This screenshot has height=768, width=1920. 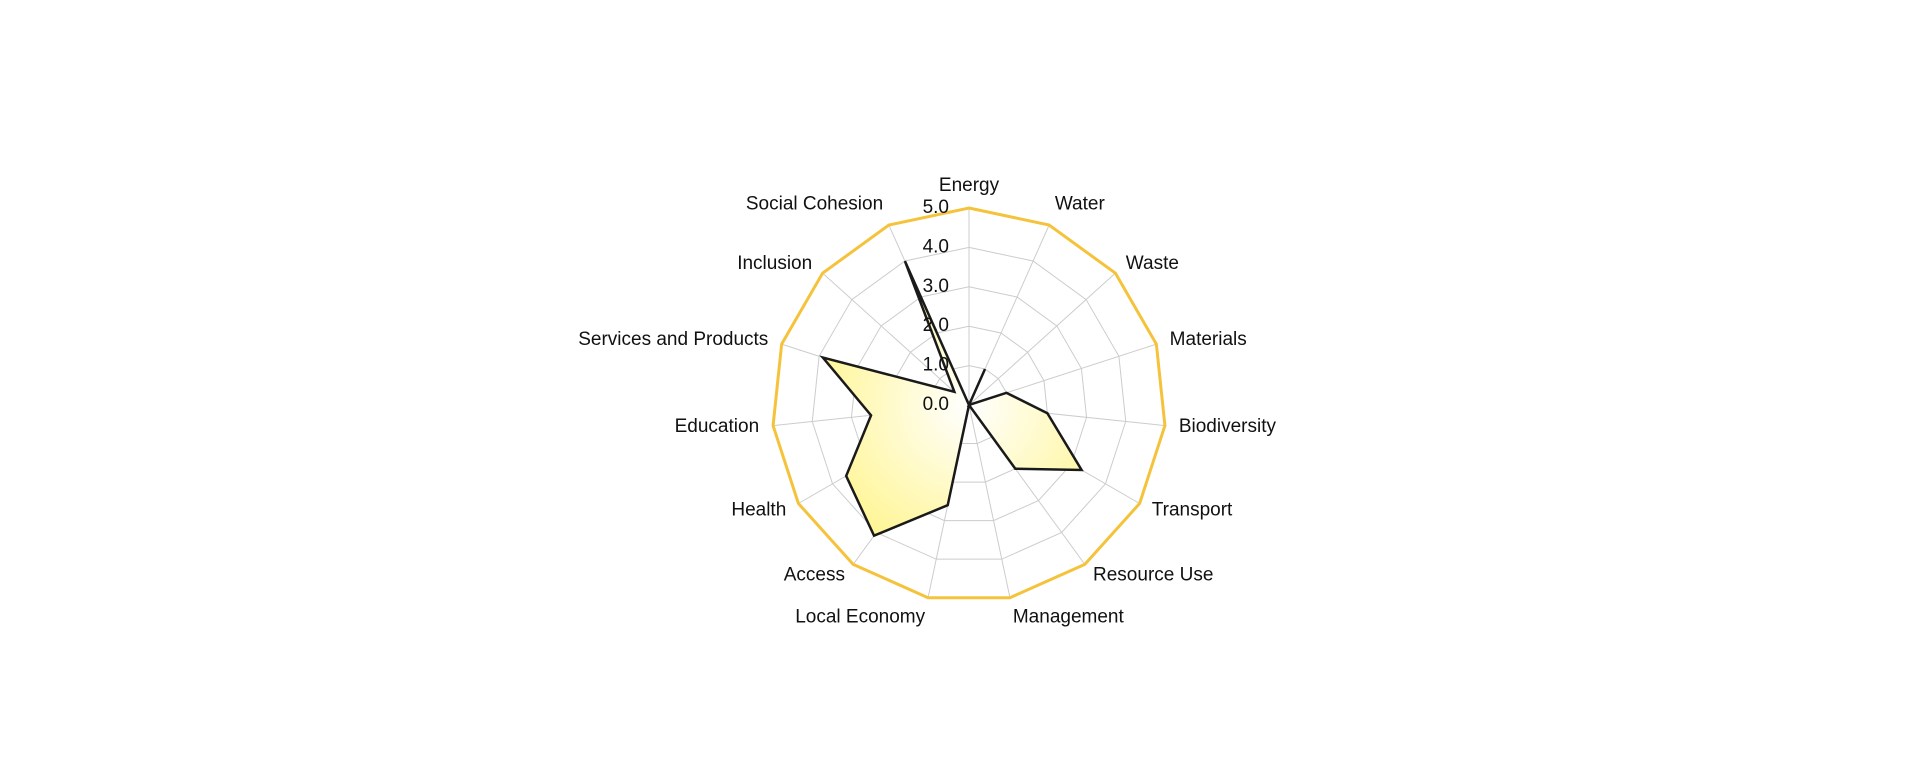 What do you see at coordinates (1153, 575) in the screenshot?
I see `category-label: Resource Use` at bounding box center [1153, 575].